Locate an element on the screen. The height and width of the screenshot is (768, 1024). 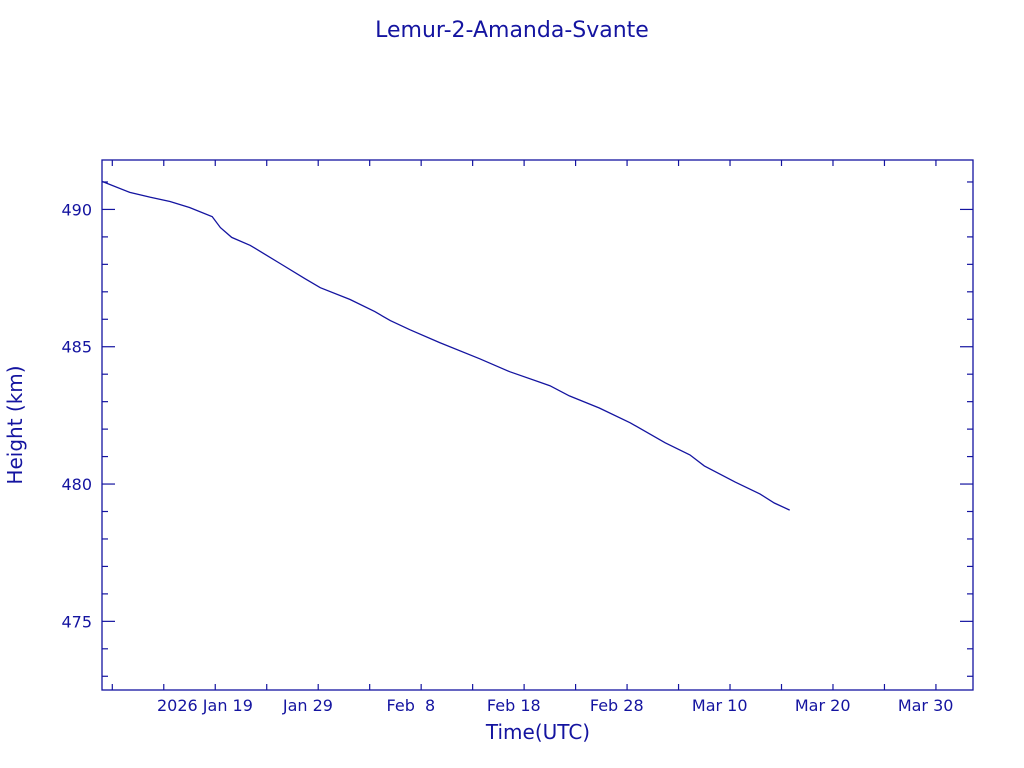
y-tick-label: 490 is located at coordinates (76, 209).